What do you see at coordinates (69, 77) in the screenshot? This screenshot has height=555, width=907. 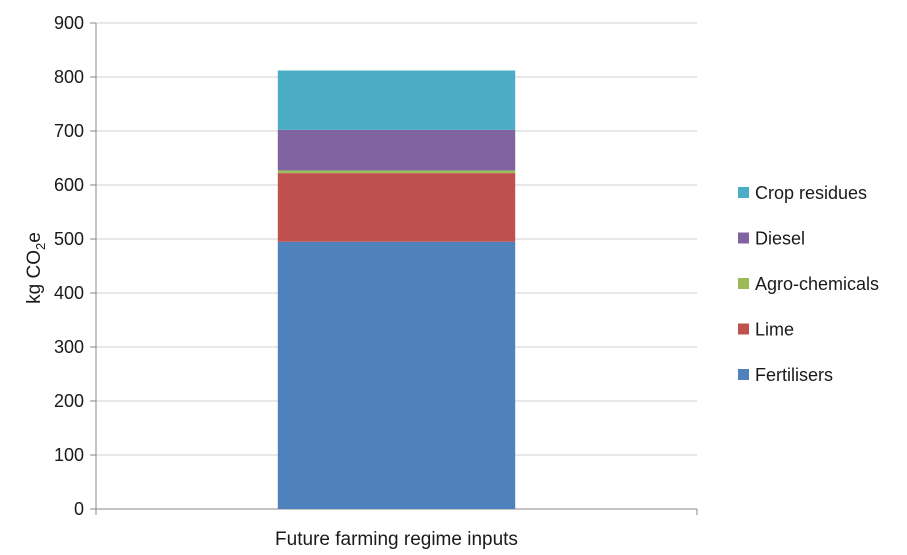 I see `y-tick-label-800: 800` at bounding box center [69, 77].